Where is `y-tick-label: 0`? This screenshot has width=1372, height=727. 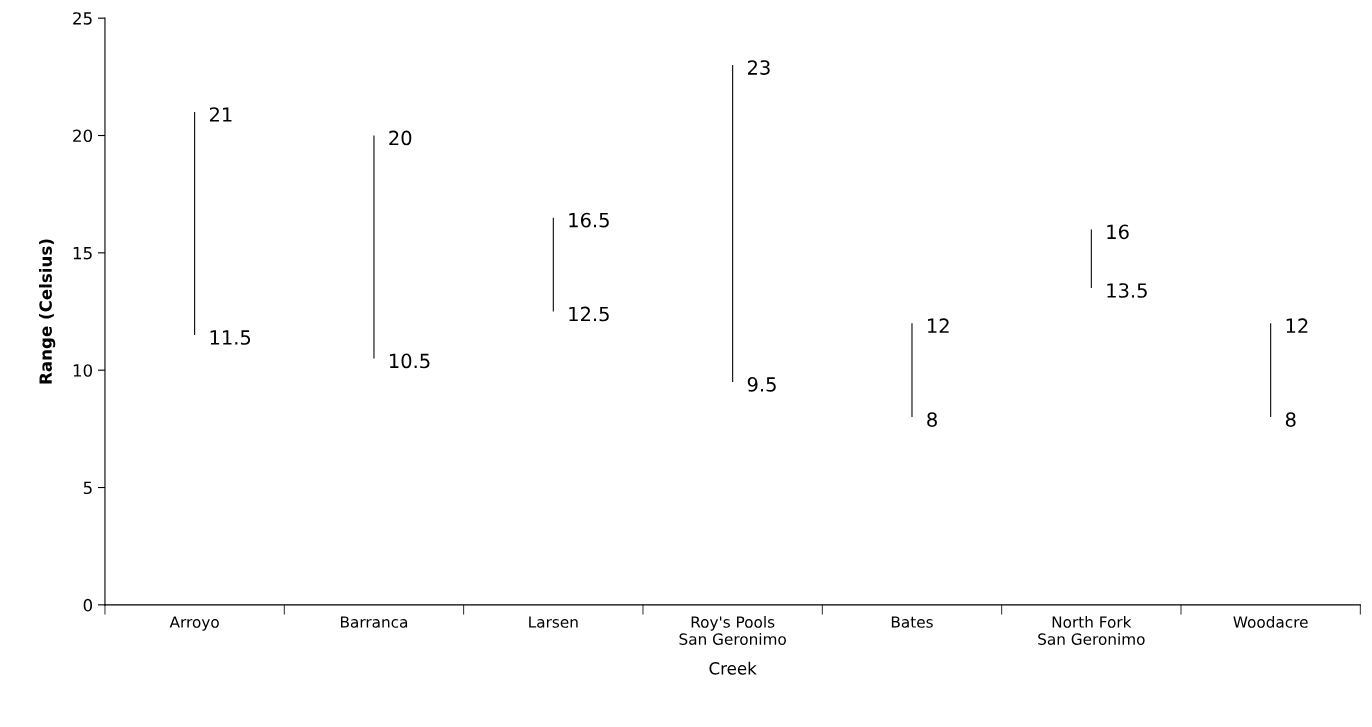
y-tick-label: 0 is located at coordinates (88, 605).